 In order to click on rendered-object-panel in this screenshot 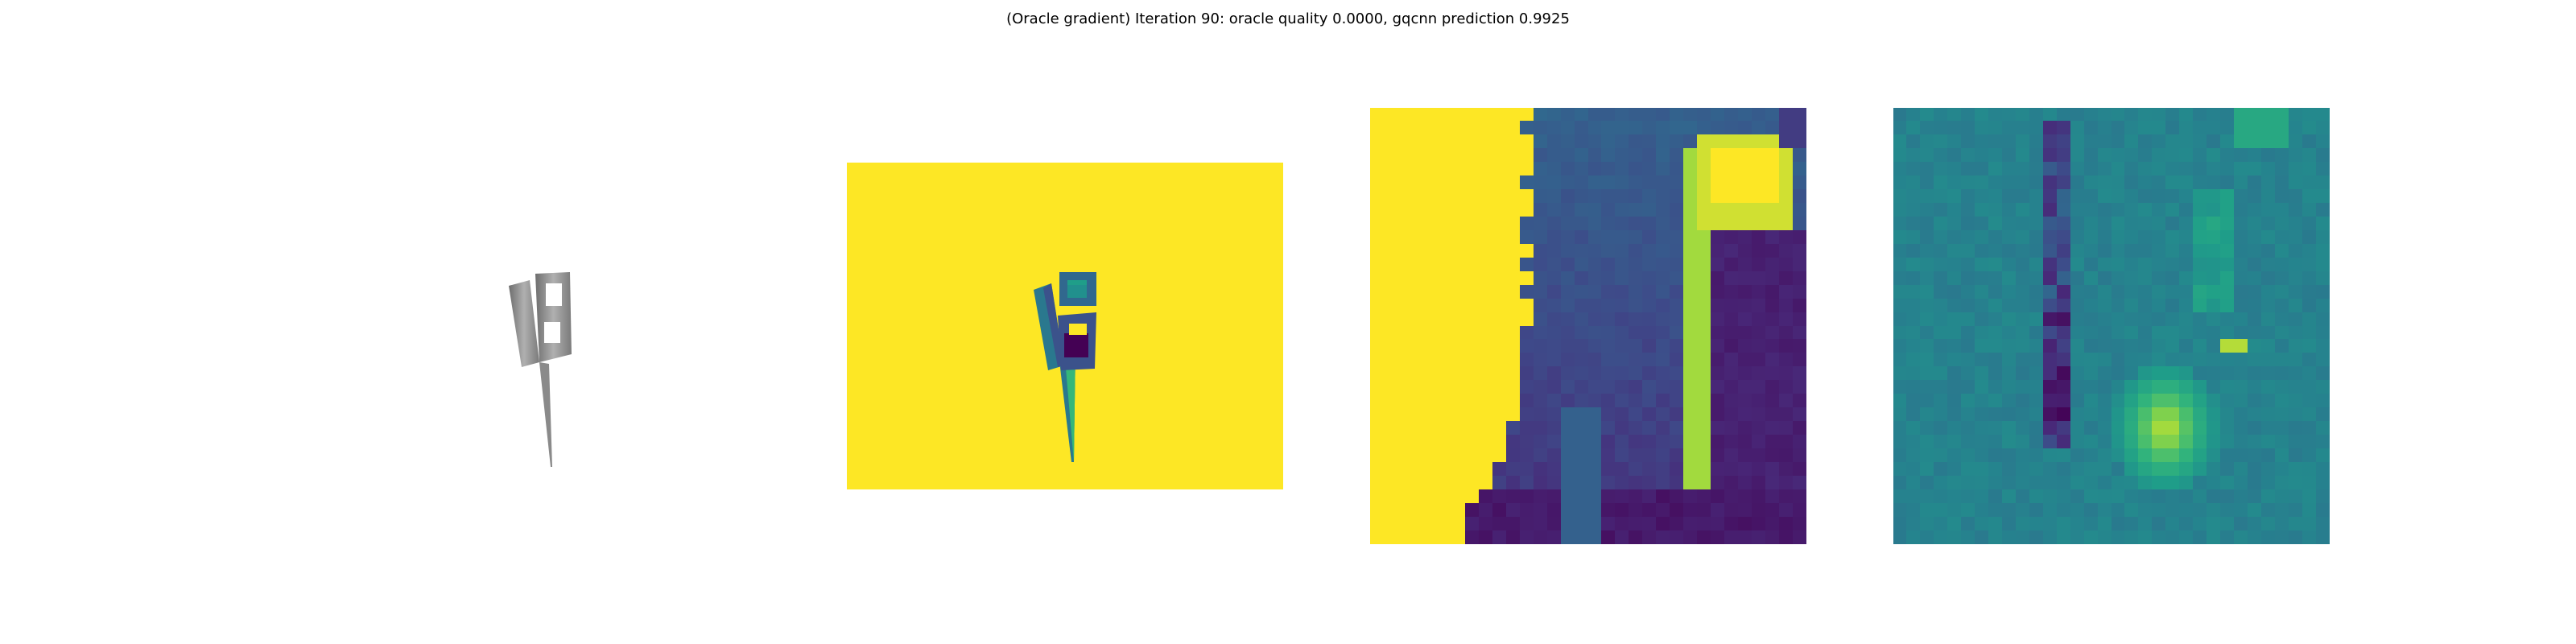, I will do `click(515, 370)`.